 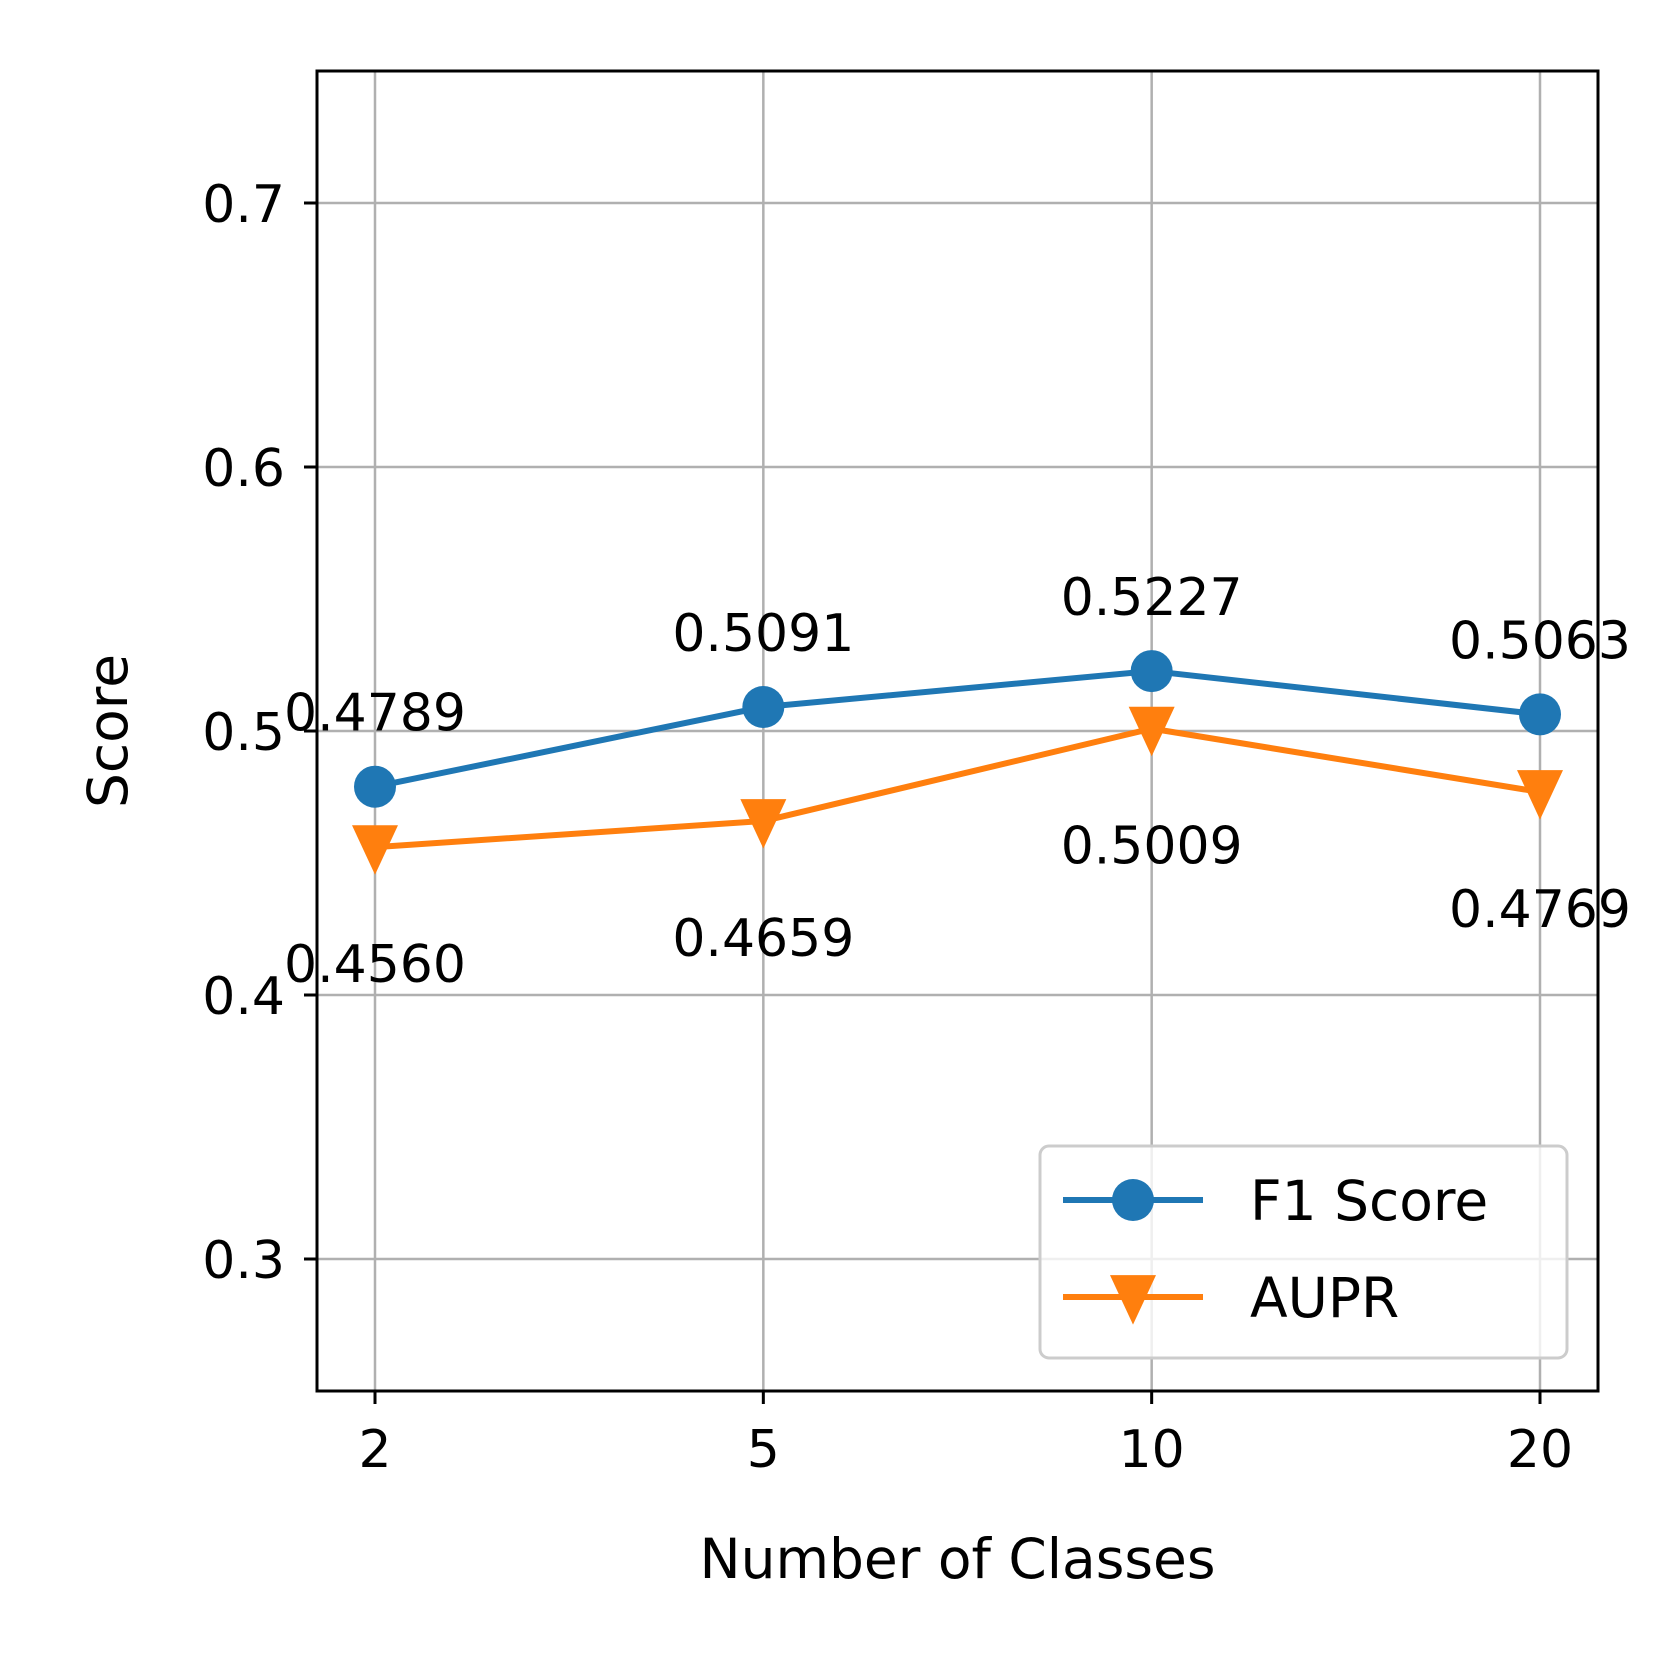 What do you see at coordinates (243, 1261) in the screenshot?
I see `y-tick-label: 0.3` at bounding box center [243, 1261].